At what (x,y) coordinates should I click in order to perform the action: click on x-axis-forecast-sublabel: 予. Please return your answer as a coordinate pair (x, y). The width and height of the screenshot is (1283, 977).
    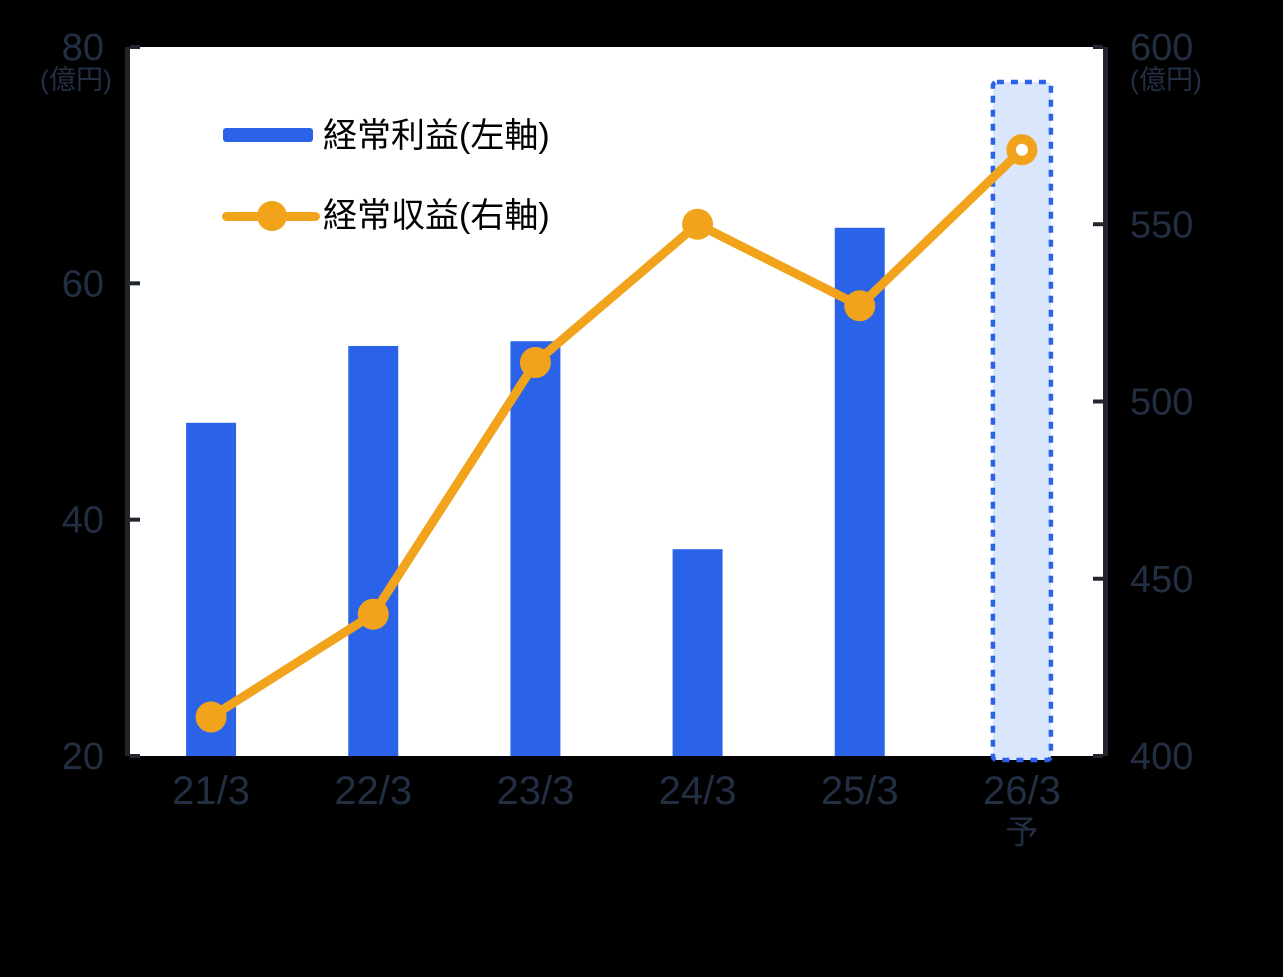
    Looking at the image, I should click on (1021, 832).